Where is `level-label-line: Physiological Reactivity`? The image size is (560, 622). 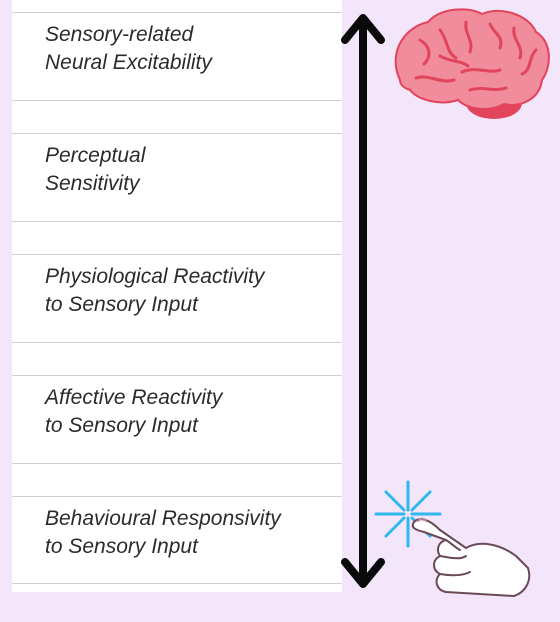 level-label-line: Physiological Reactivity is located at coordinates (155, 276).